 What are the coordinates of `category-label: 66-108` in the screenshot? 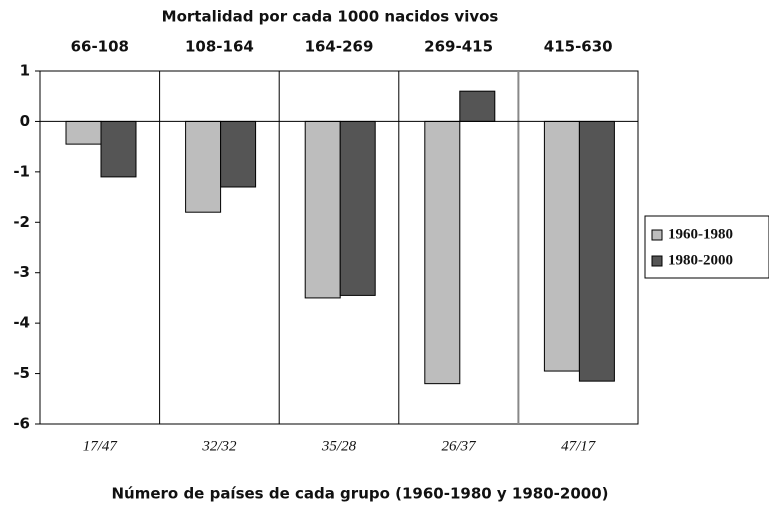 It's located at (100, 47).